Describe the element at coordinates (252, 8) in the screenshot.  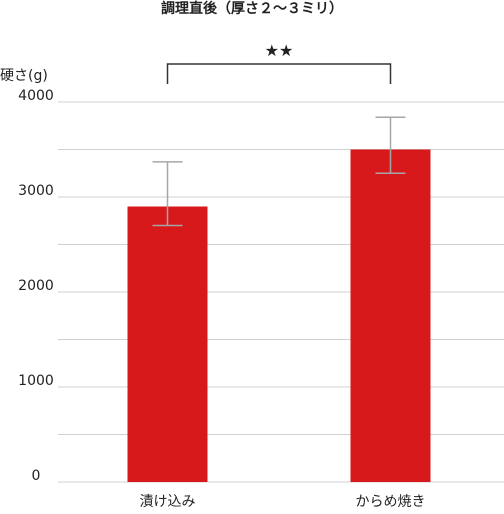
I see `chart-title: 調理直後（厚さ２～３ミリ）` at that location.